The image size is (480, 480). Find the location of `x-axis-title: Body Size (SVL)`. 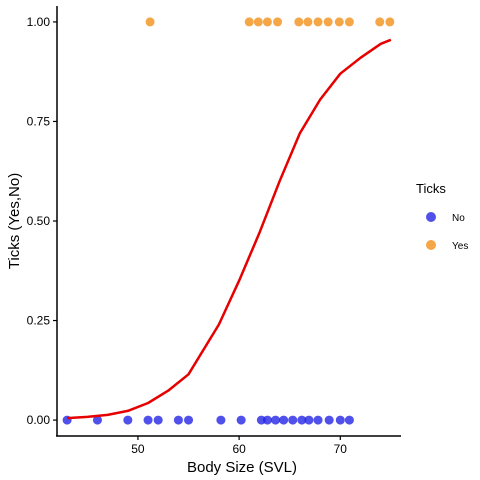

x-axis-title: Body Size (SVL) is located at coordinates (242, 467).